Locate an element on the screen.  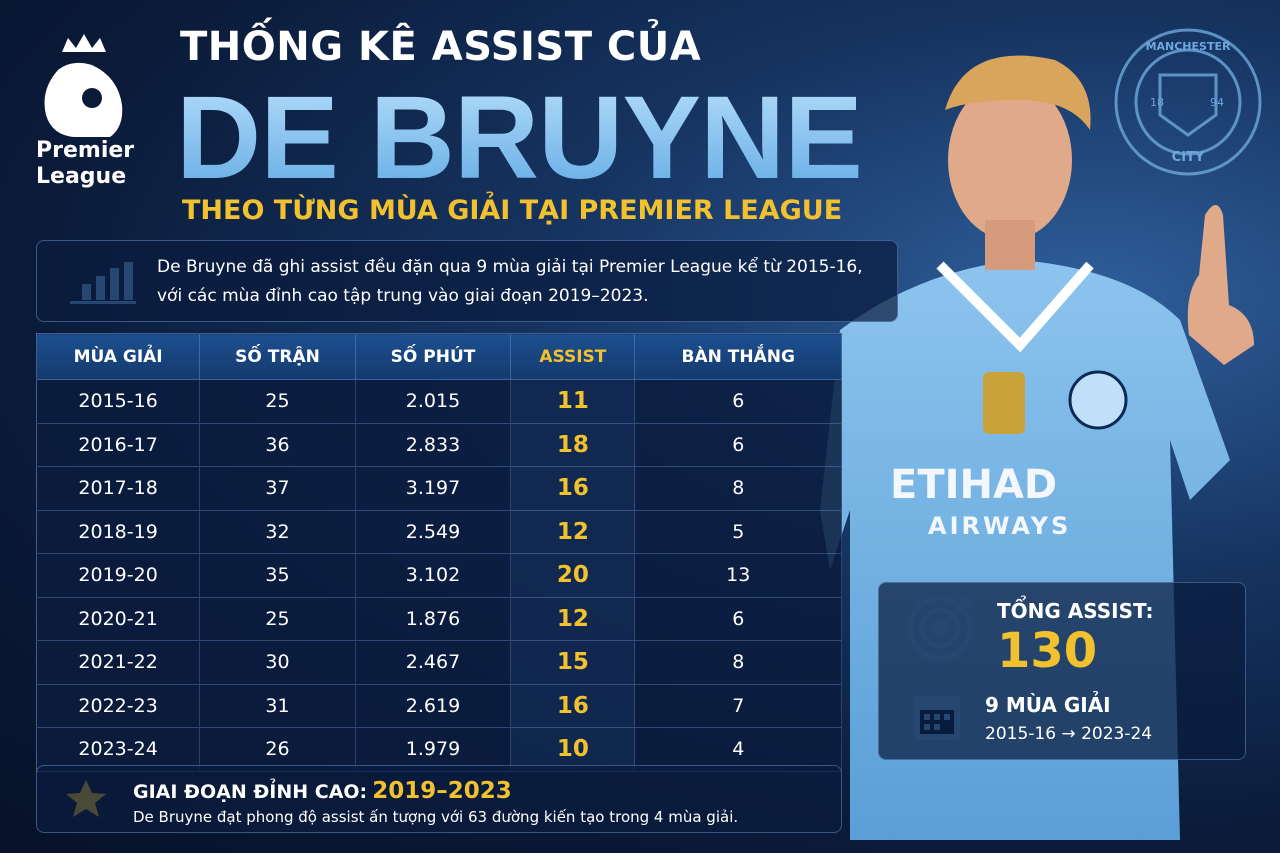
table-cell: 30 is located at coordinates (277, 662).